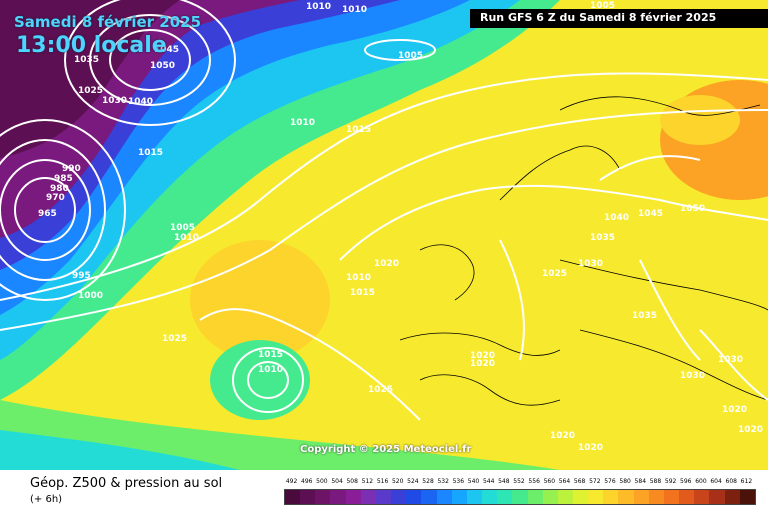  I want to click on isobar-label: 1000, so click(90, 296).